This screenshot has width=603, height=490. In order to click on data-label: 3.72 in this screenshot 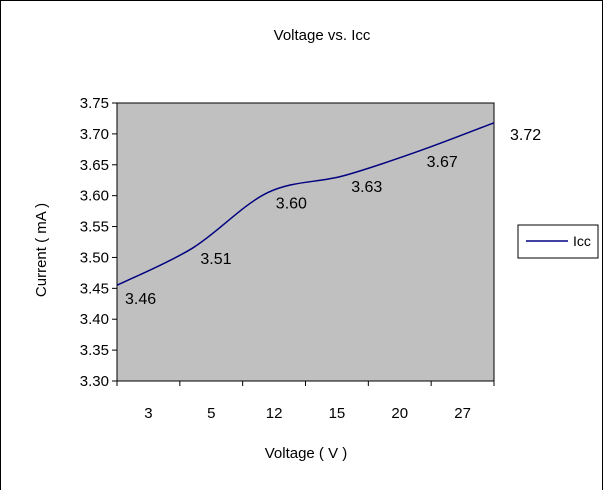, I will do `click(525, 135)`.